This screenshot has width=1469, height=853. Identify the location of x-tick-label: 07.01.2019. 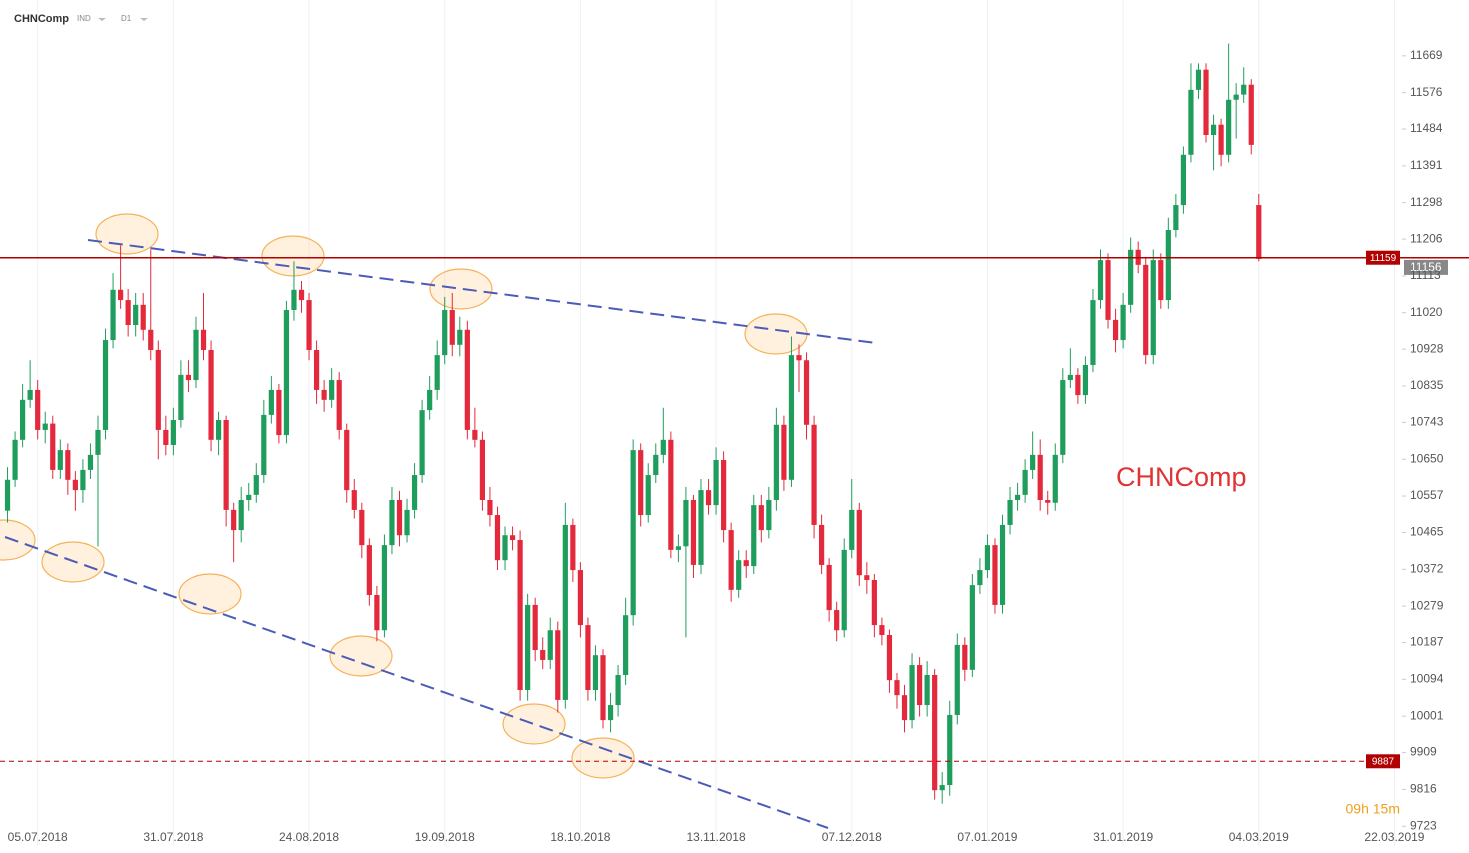
(987, 837).